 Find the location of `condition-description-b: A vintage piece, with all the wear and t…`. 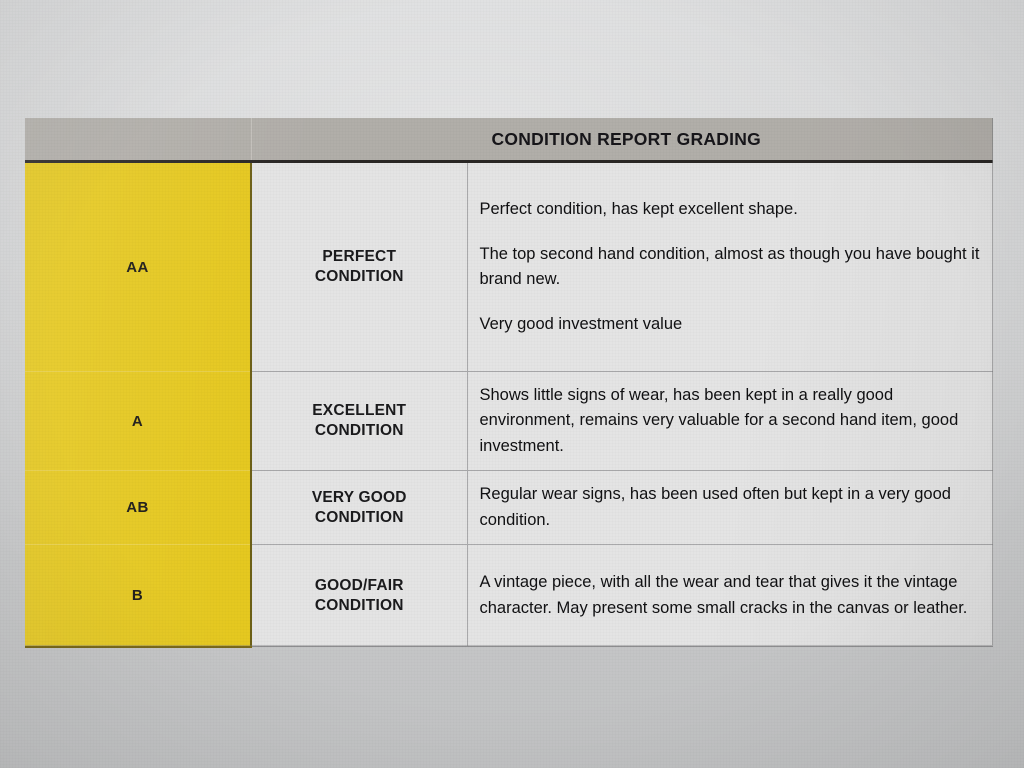

condition-description-b: A vintage piece, with all the wear and t… is located at coordinates (730, 595).